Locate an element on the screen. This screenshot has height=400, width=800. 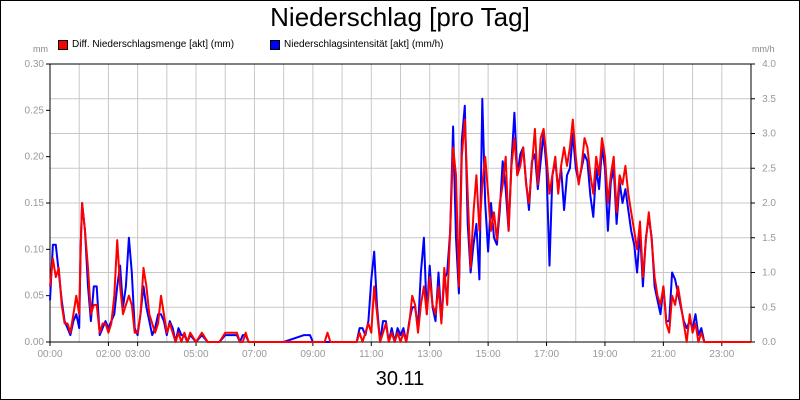
right-axis-unit: mm/h is located at coordinates (763, 49).